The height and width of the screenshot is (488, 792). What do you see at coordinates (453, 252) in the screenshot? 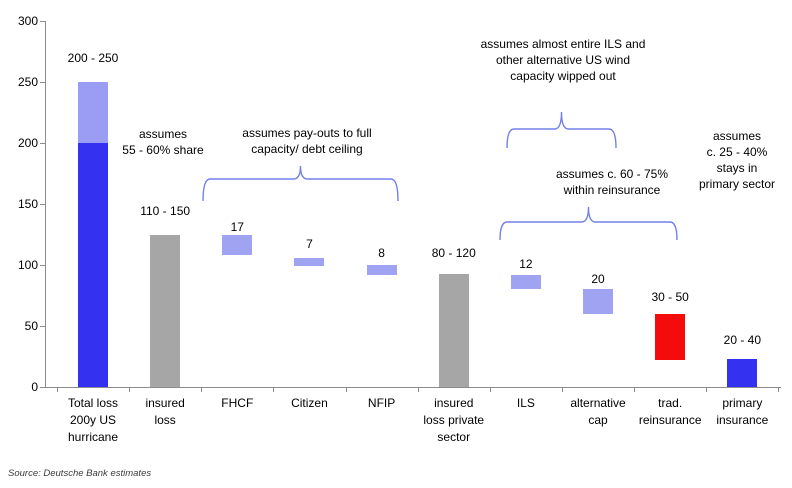
I see `bar-value-label: 80 - 120` at bounding box center [453, 252].